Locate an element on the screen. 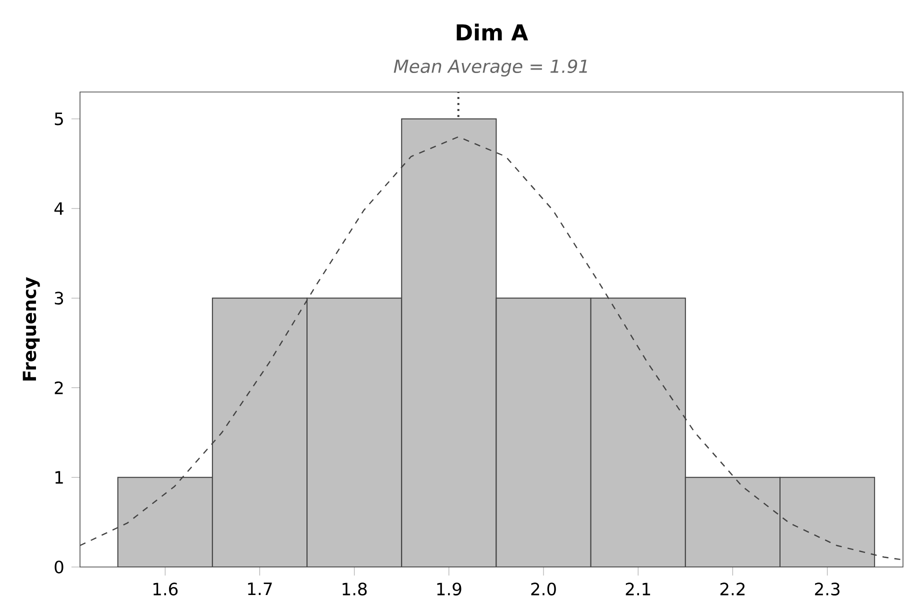 The image size is (906, 601). x-tick-label: 2.0 is located at coordinates (543, 589).